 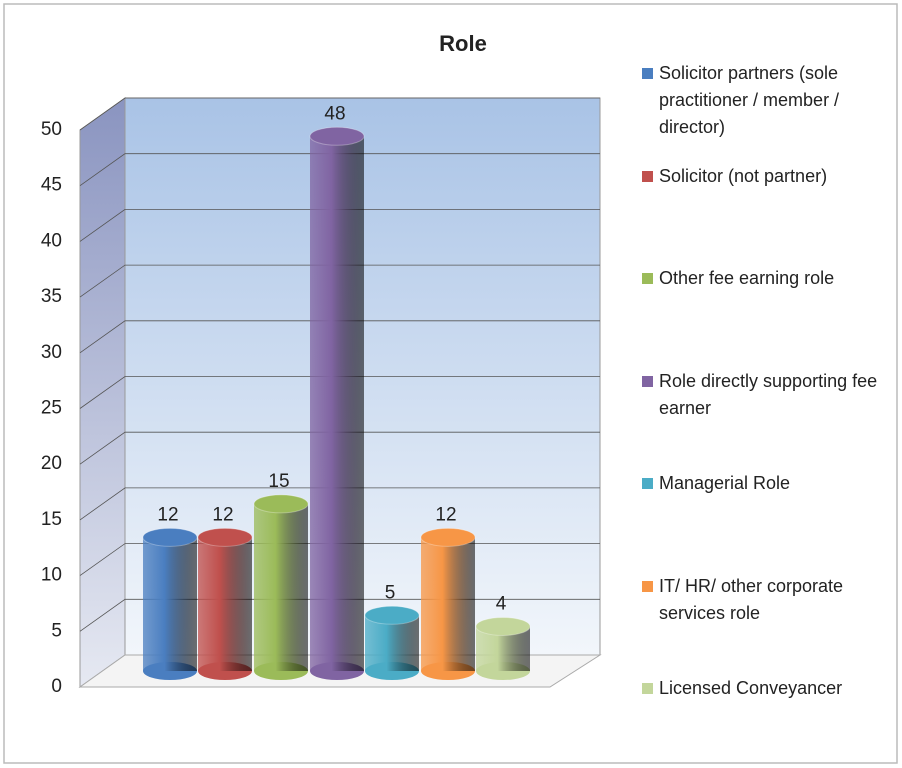 I want to click on y-tick-label: 5, so click(x=56, y=630).